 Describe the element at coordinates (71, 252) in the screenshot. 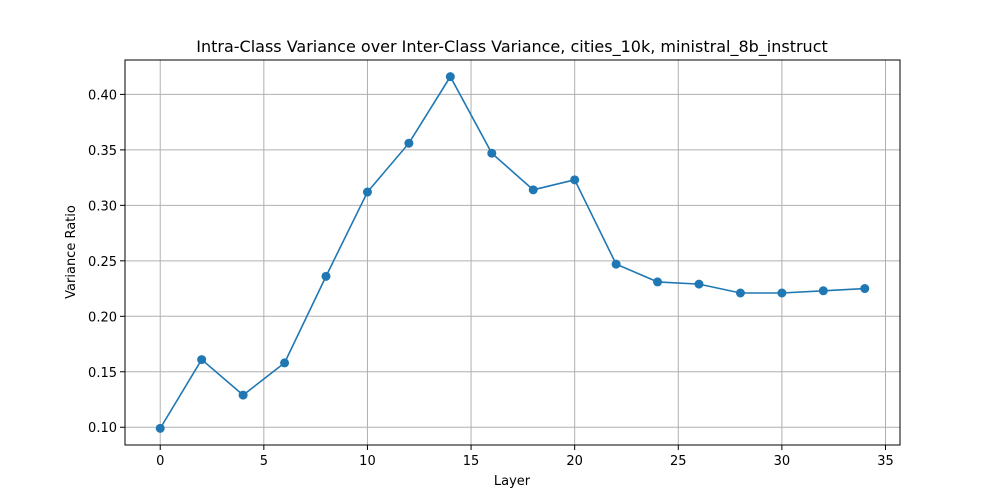

I see `y-axis-label: Variance Ratio` at that location.